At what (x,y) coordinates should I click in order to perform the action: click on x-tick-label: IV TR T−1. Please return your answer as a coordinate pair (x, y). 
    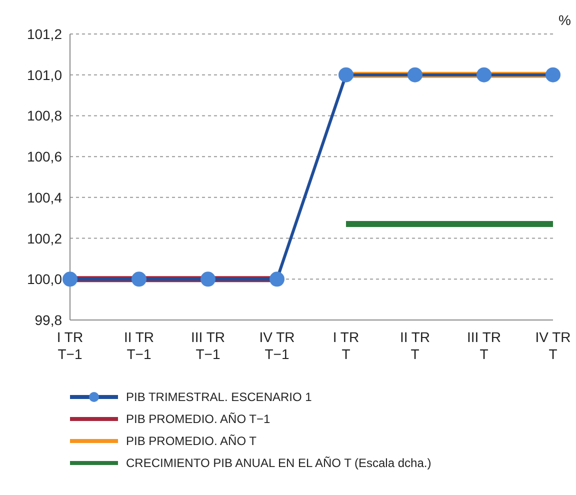
    Looking at the image, I should click on (277, 345).